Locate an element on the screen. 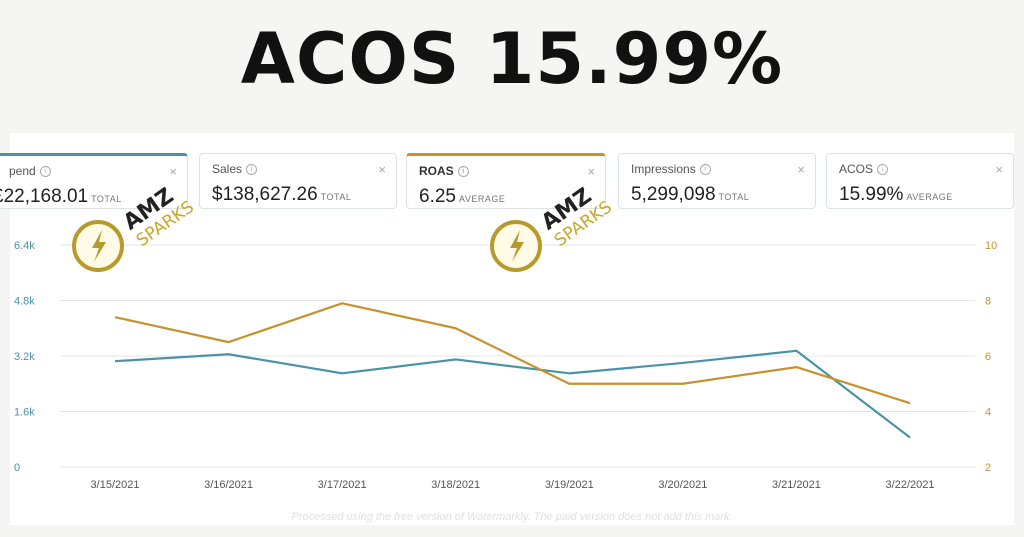 The image size is (1024, 537). card-roas: ROAS i × 6.25 AVERAGE is located at coordinates (506, 181).